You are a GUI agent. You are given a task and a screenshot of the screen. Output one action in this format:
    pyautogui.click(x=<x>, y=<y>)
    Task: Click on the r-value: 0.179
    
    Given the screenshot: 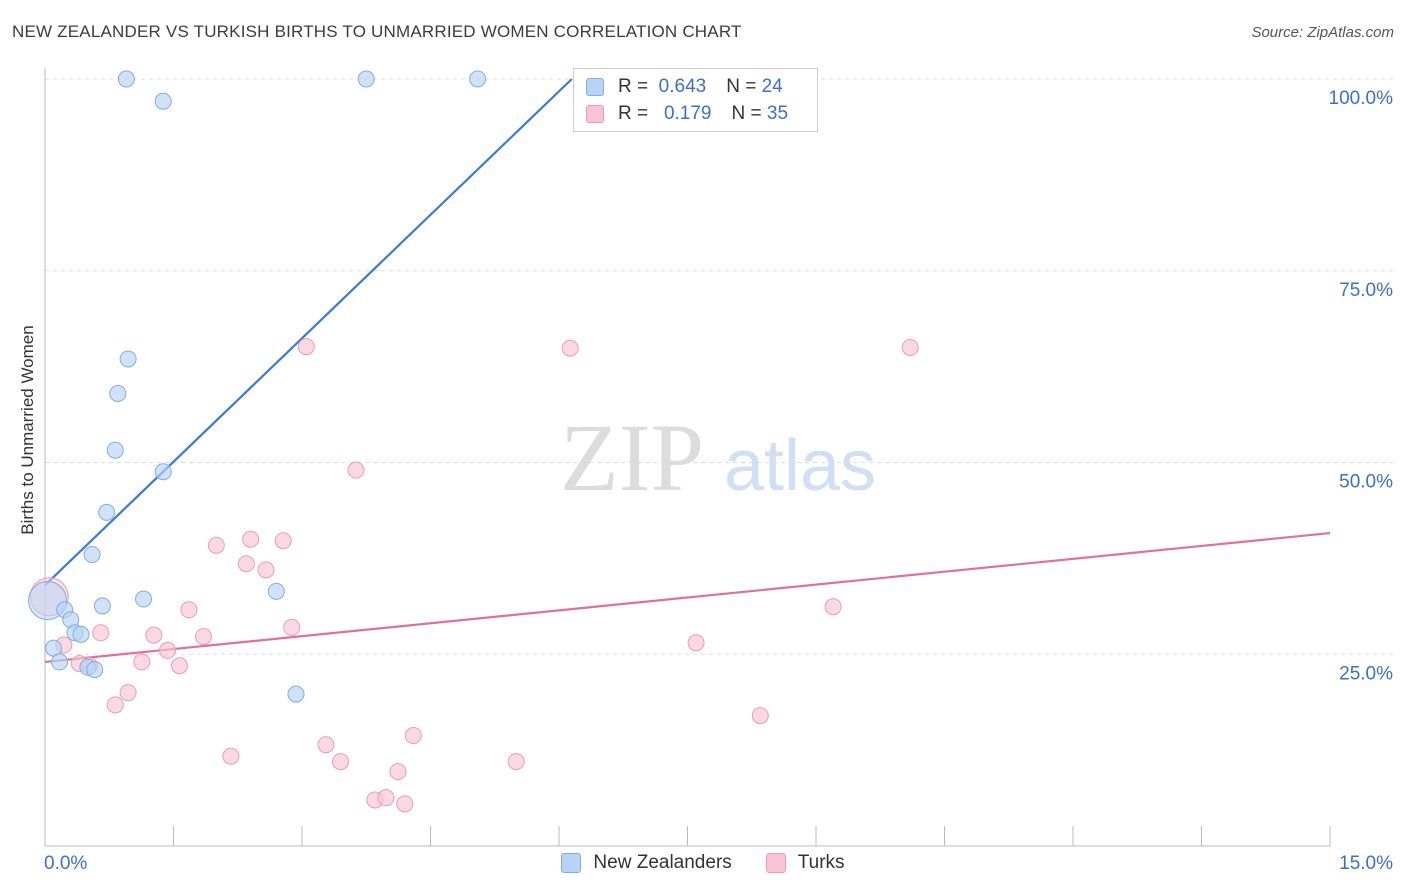 What is the action you would take?
    pyautogui.click(x=687, y=113)
    